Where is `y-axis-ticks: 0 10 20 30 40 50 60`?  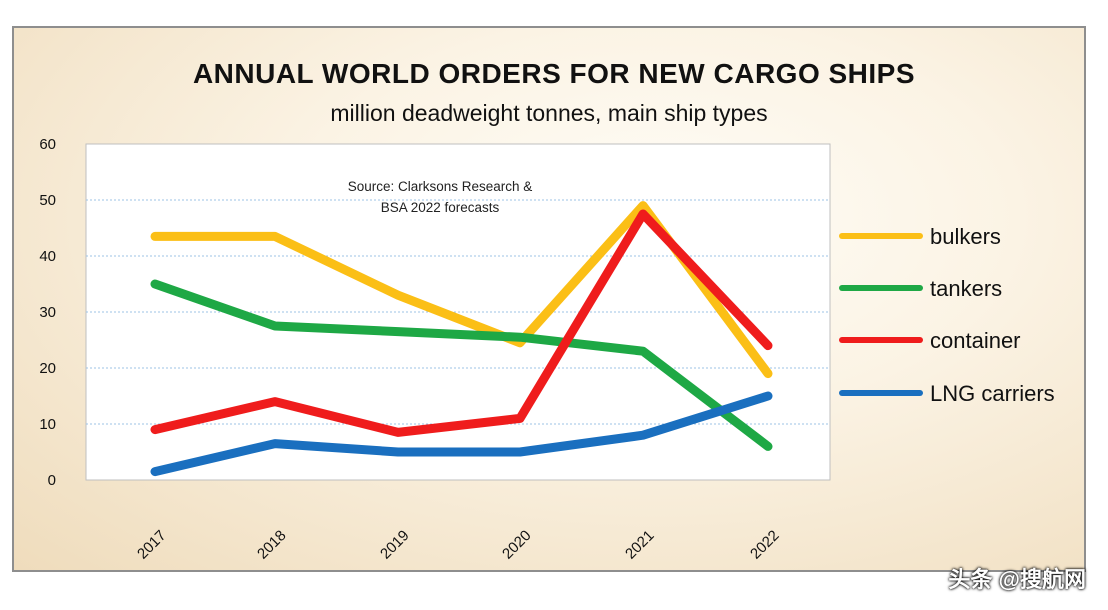 y-axis-ticks: 0 10 20 30 40 50 60 is located at coordinates (47, 312).